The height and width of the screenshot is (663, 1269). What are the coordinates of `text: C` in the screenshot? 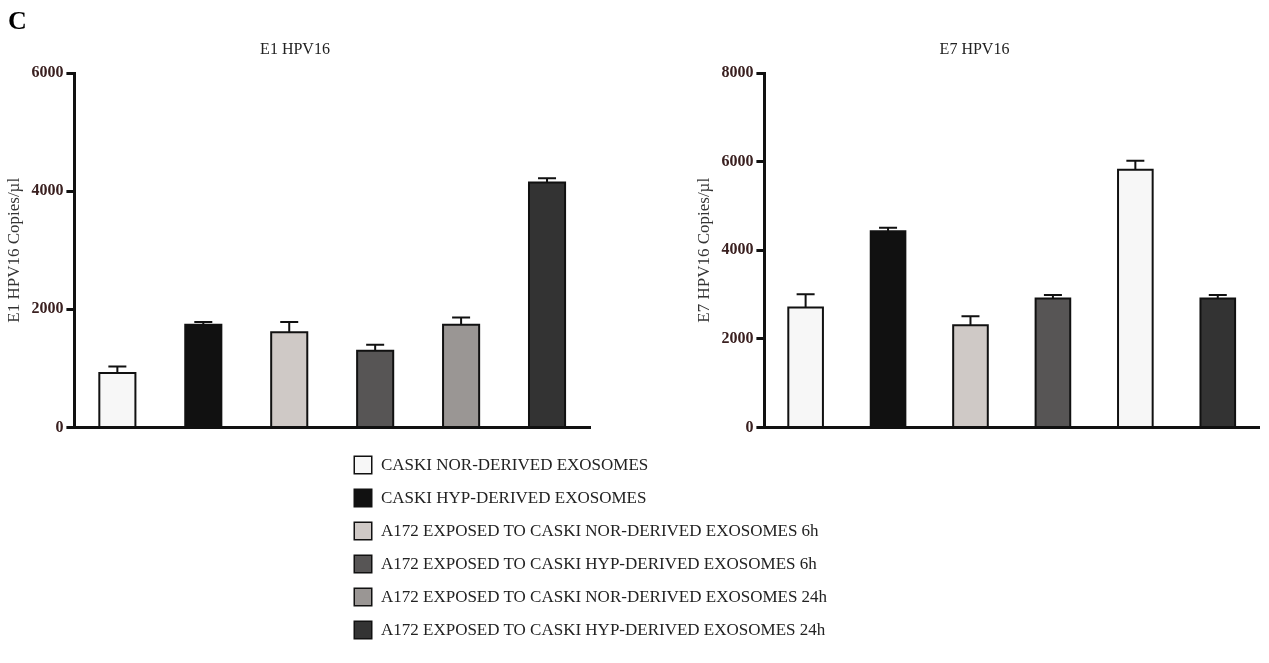 It's located at (17, 21).